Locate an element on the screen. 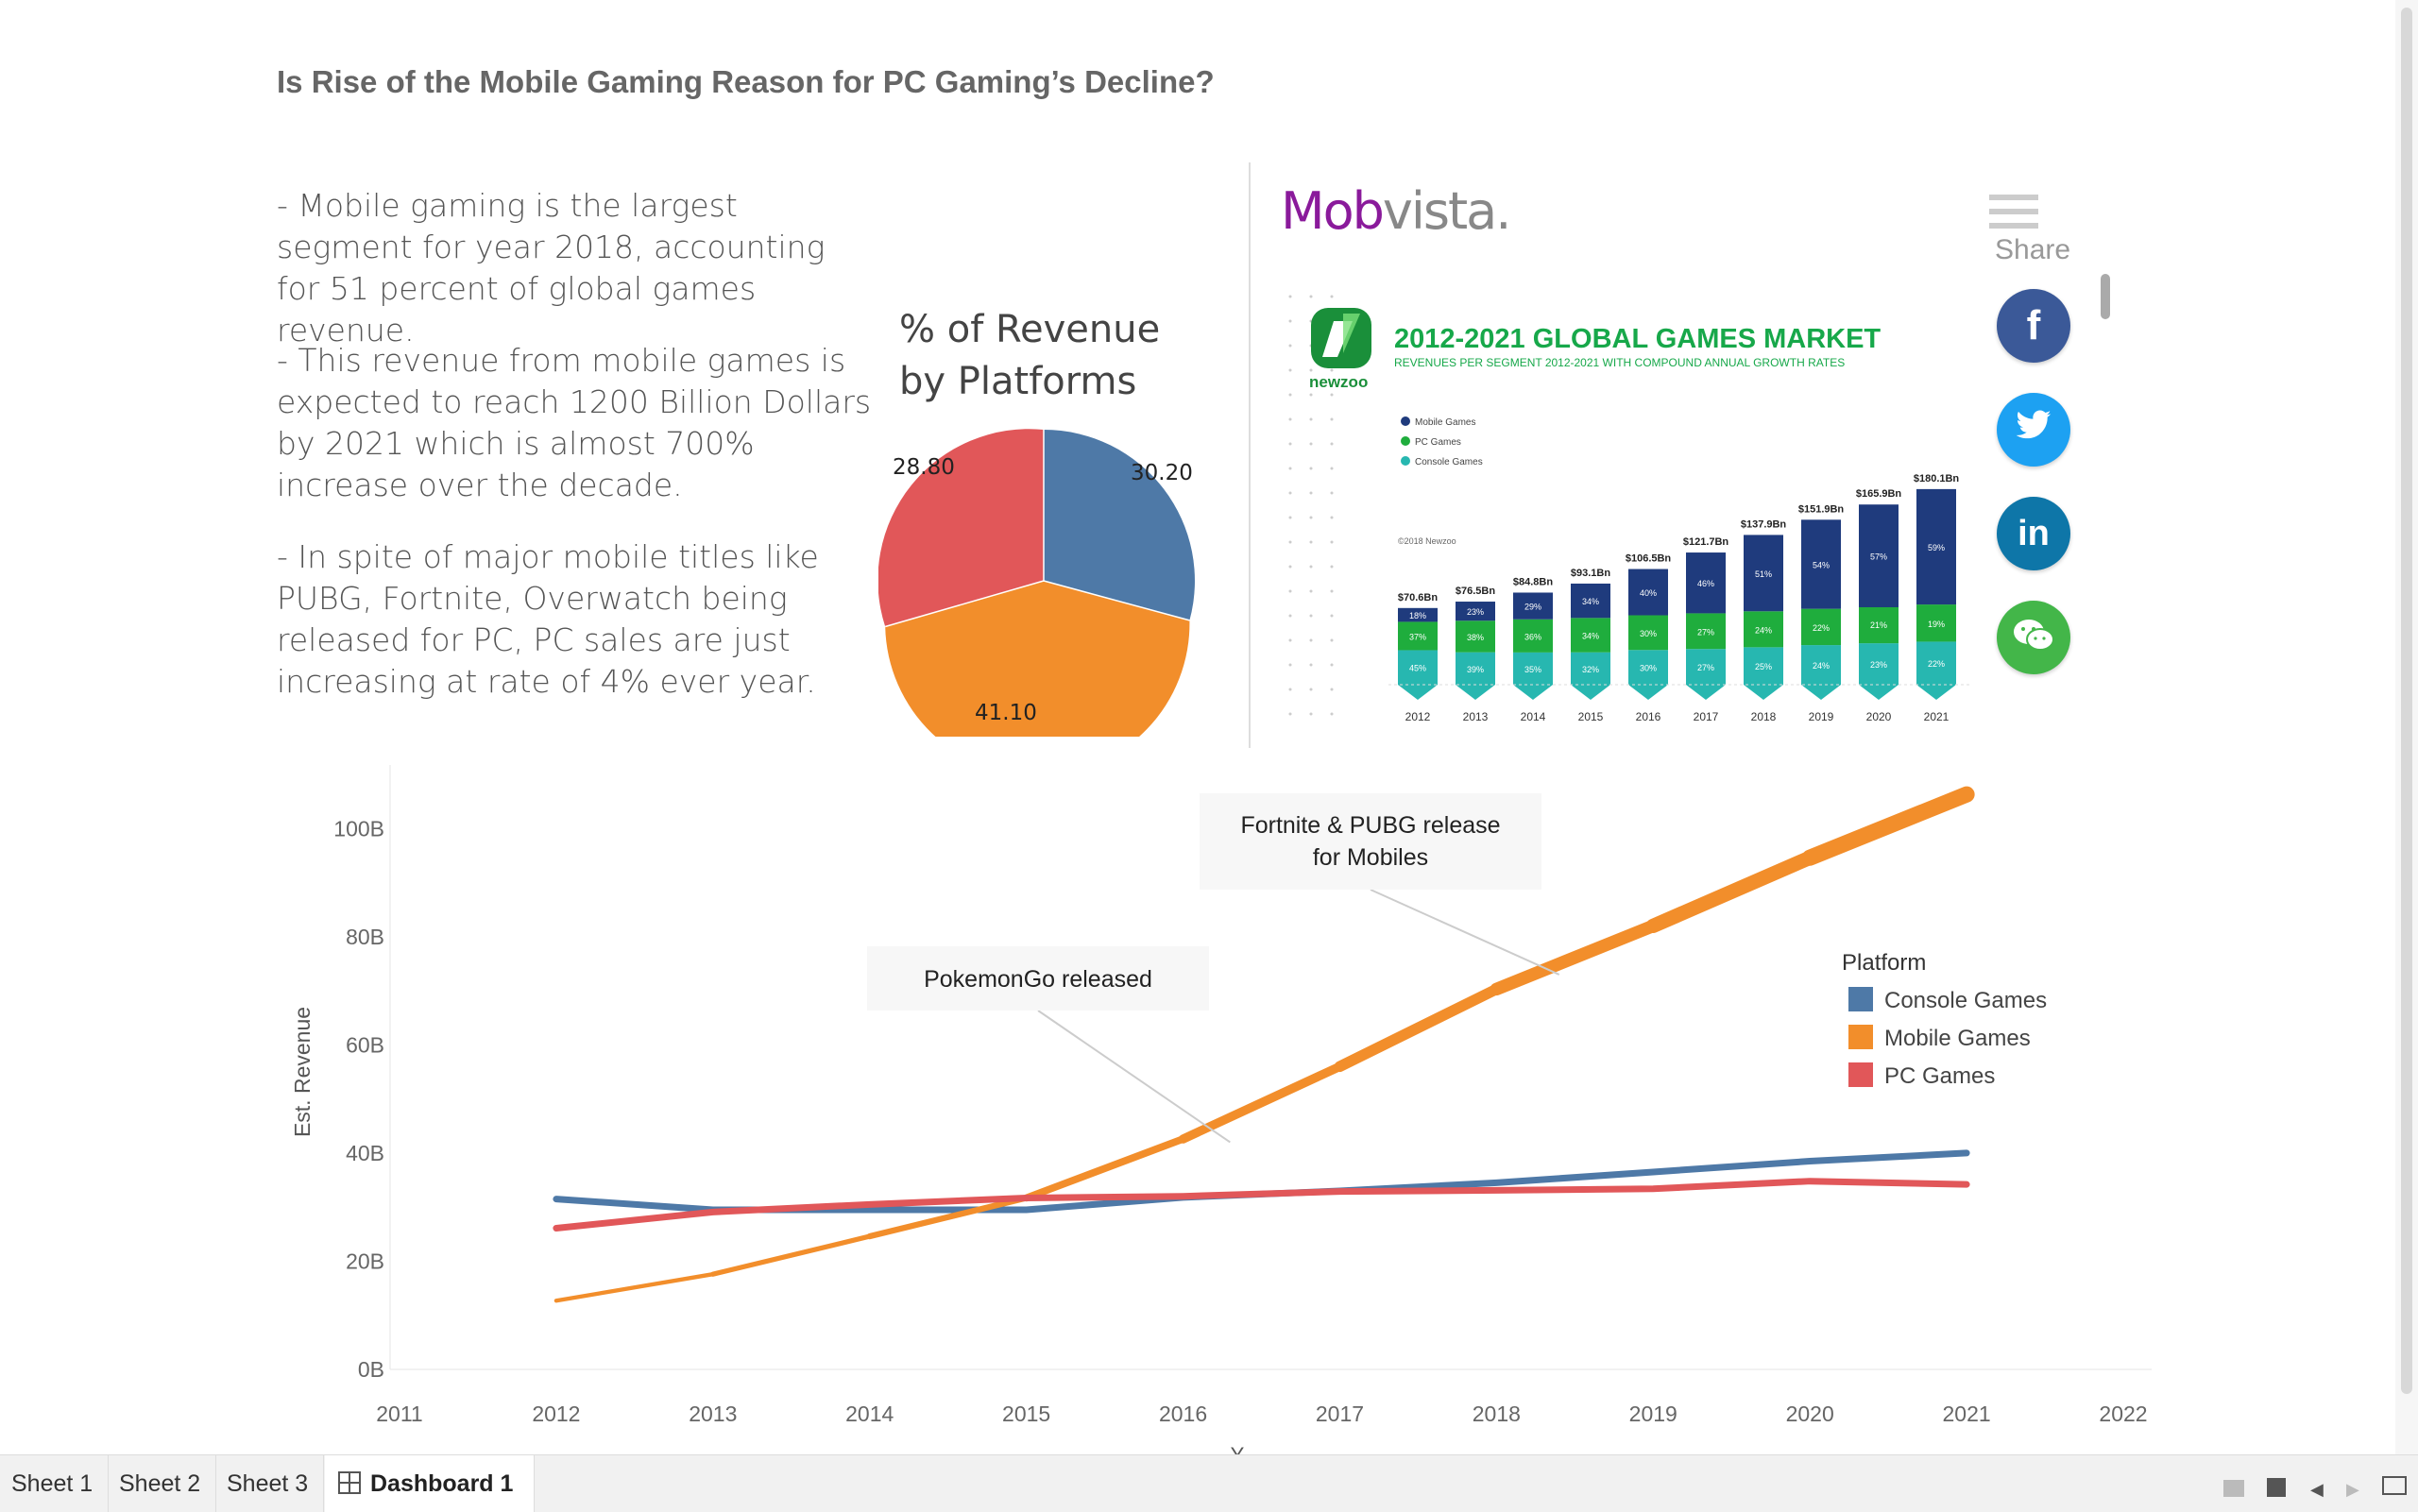 This screenshot has height=1512, width=2418. tab-dashboard-1: Dashboard 1 is located at coordinates (430, 1483).